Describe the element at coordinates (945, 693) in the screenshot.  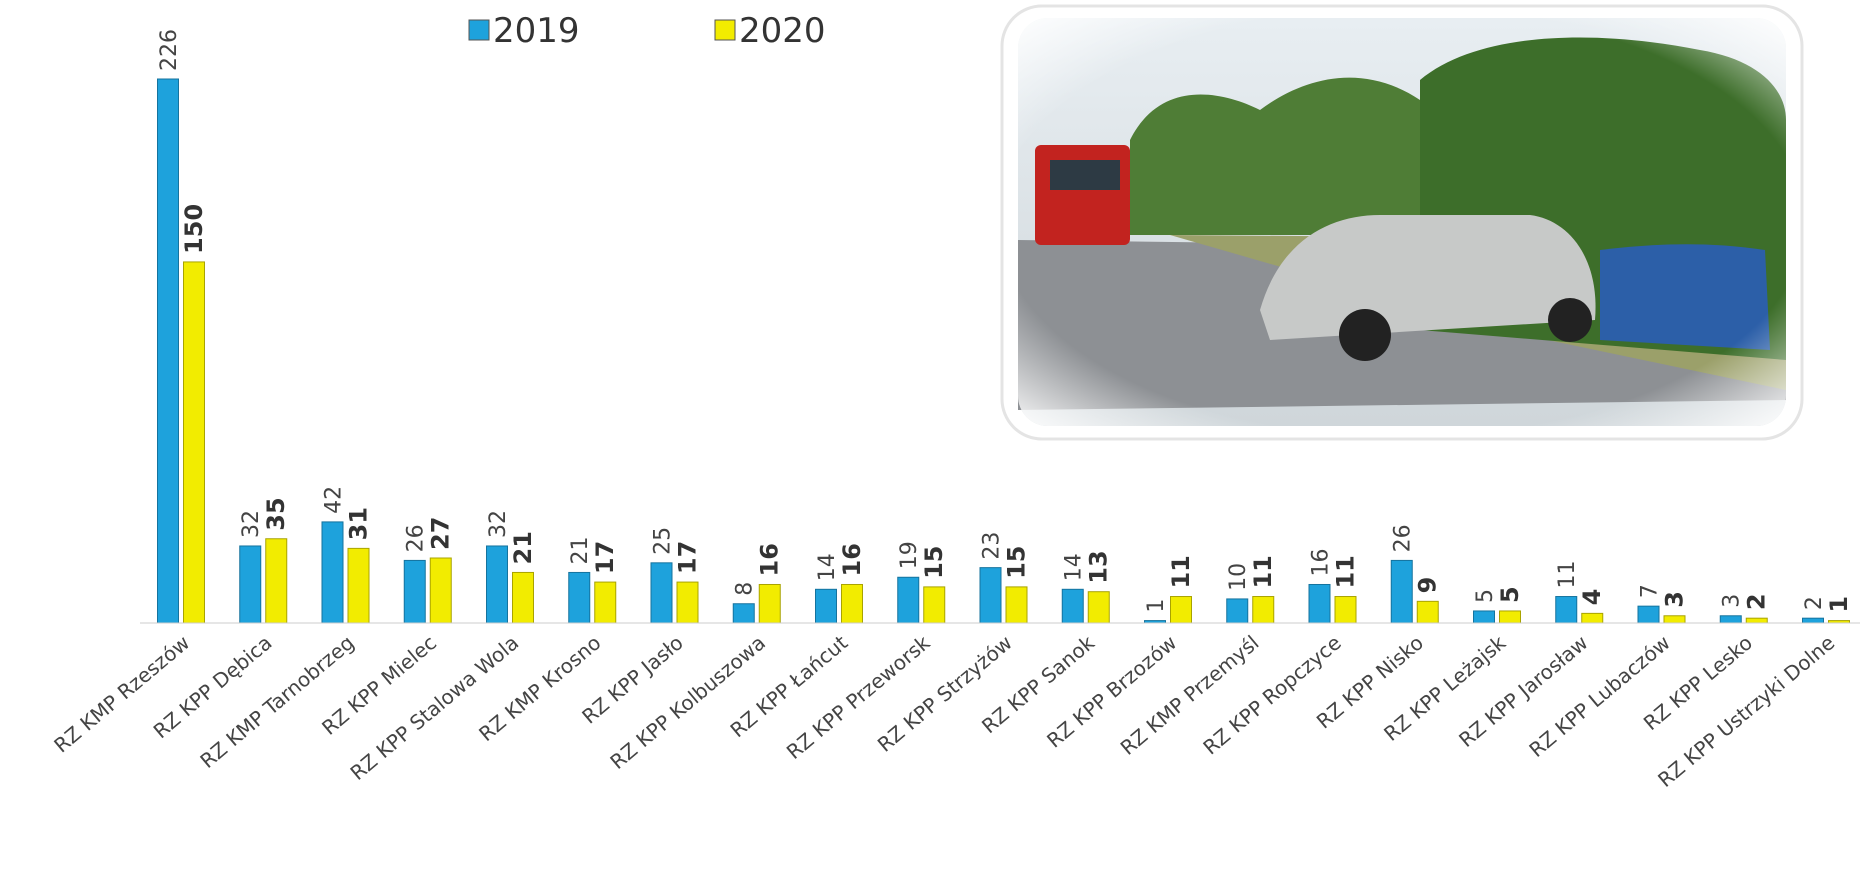
I see `x-tick-label: RZ KPP Strzyżów` at that location.